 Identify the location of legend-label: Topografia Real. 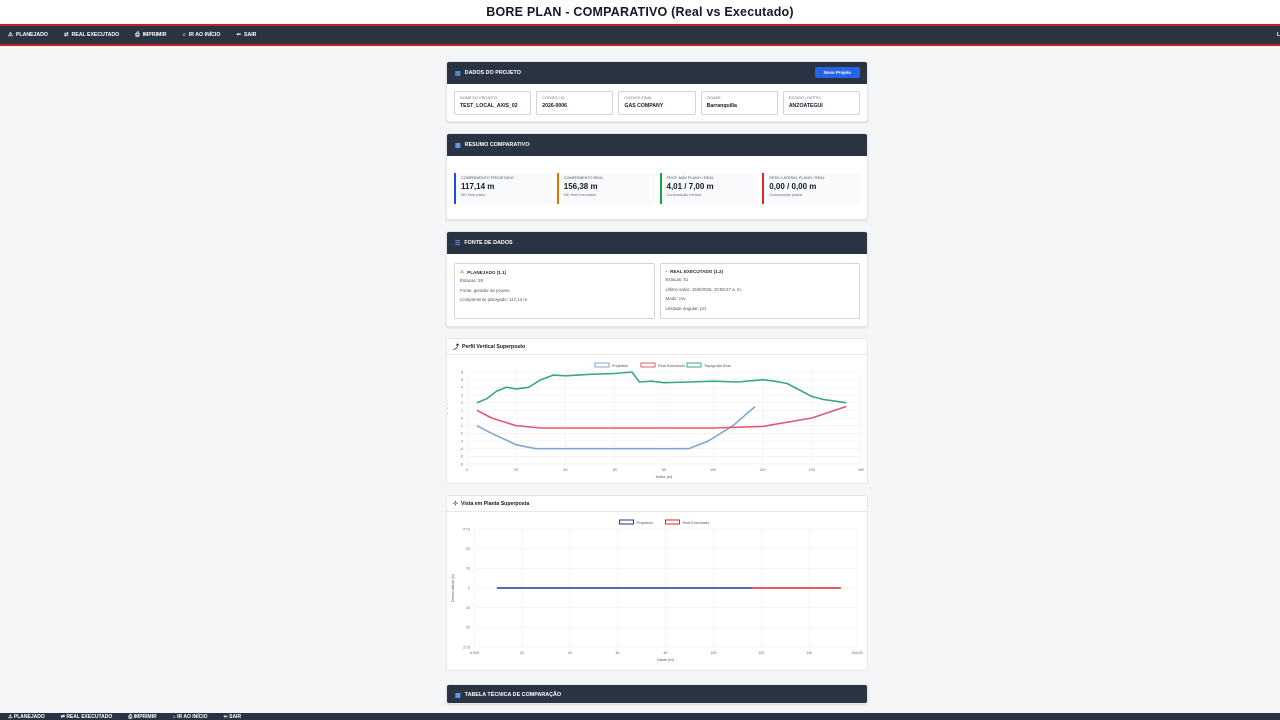
(717, 366).